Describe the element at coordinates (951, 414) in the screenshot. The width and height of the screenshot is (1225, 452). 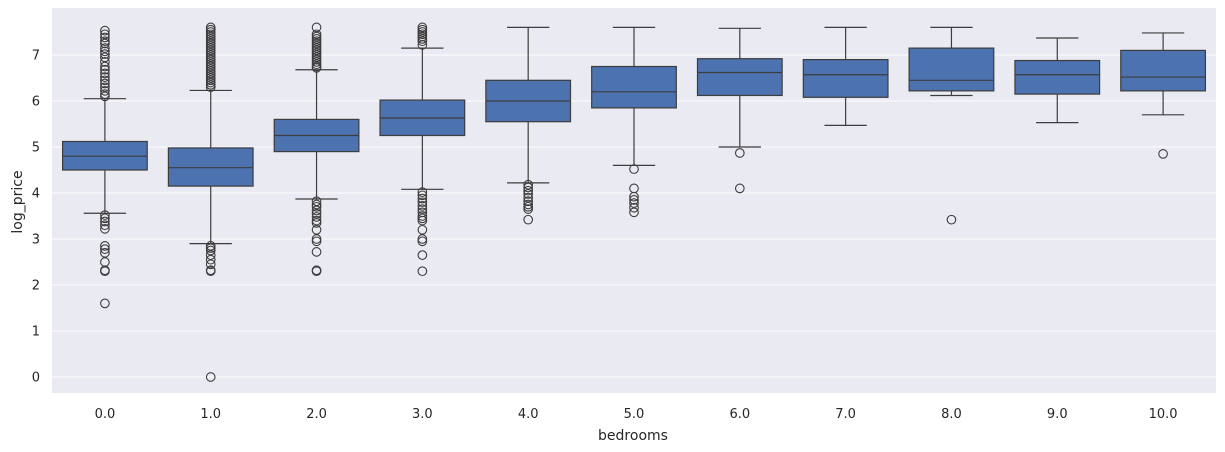
I see `x-tick-label: 8.0` at that location.